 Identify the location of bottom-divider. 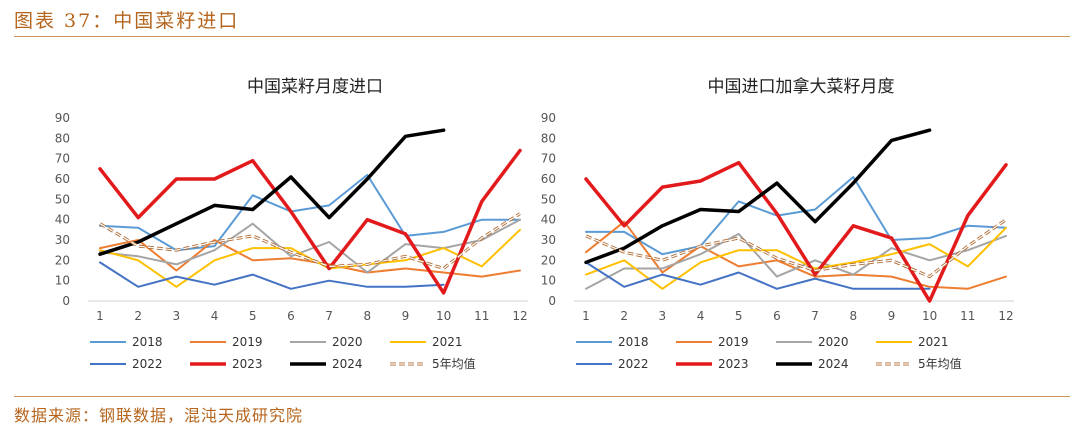
(542, 396).